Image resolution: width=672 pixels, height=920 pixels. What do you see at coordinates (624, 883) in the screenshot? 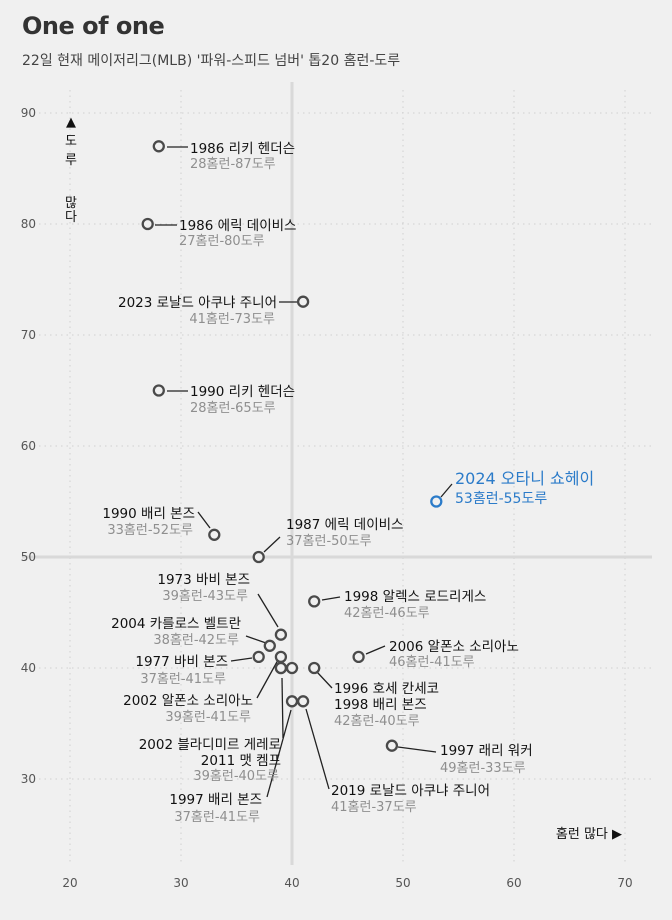
I see `x-tick-label: 70` at bounding box center [624, 883].